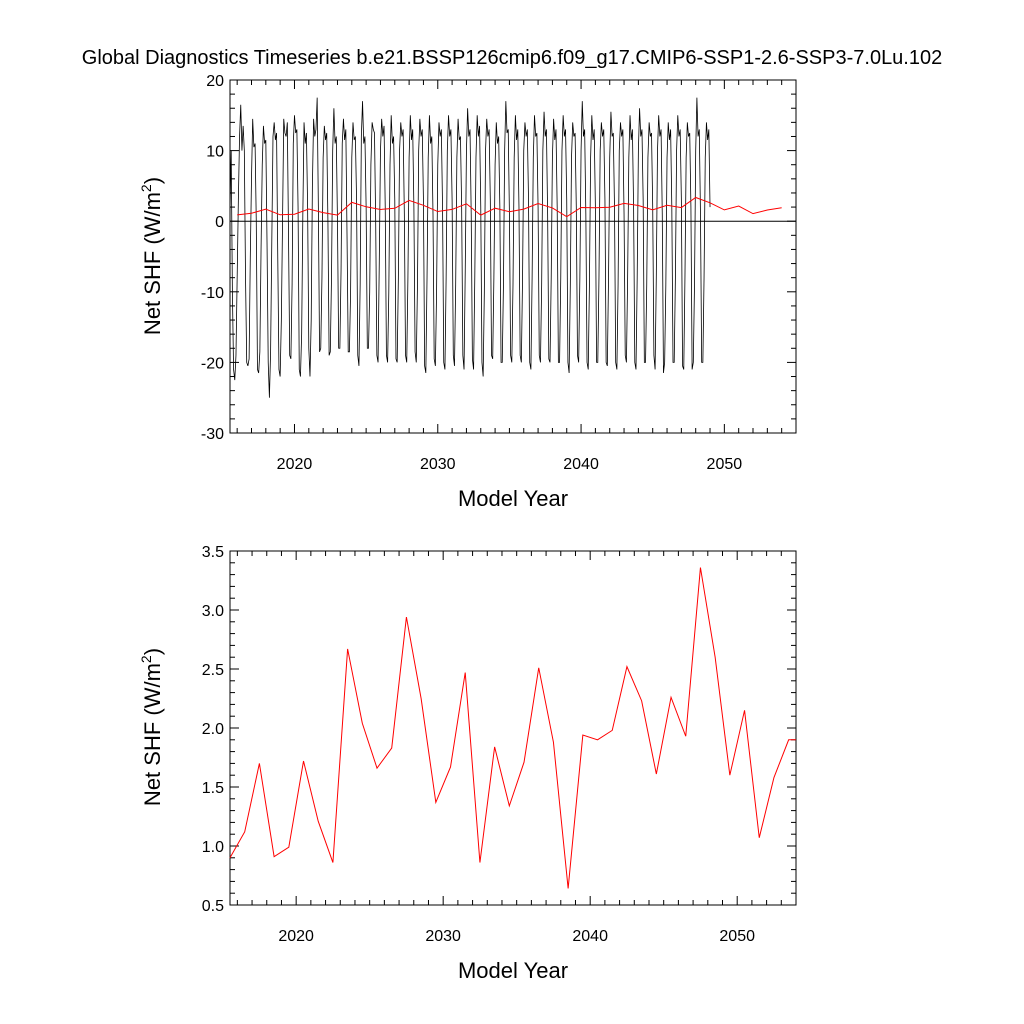  What do you see at coordinates (219, 222) in the screenshot?
I see `y-tick-label: 0` at bounding box center [219, 222].